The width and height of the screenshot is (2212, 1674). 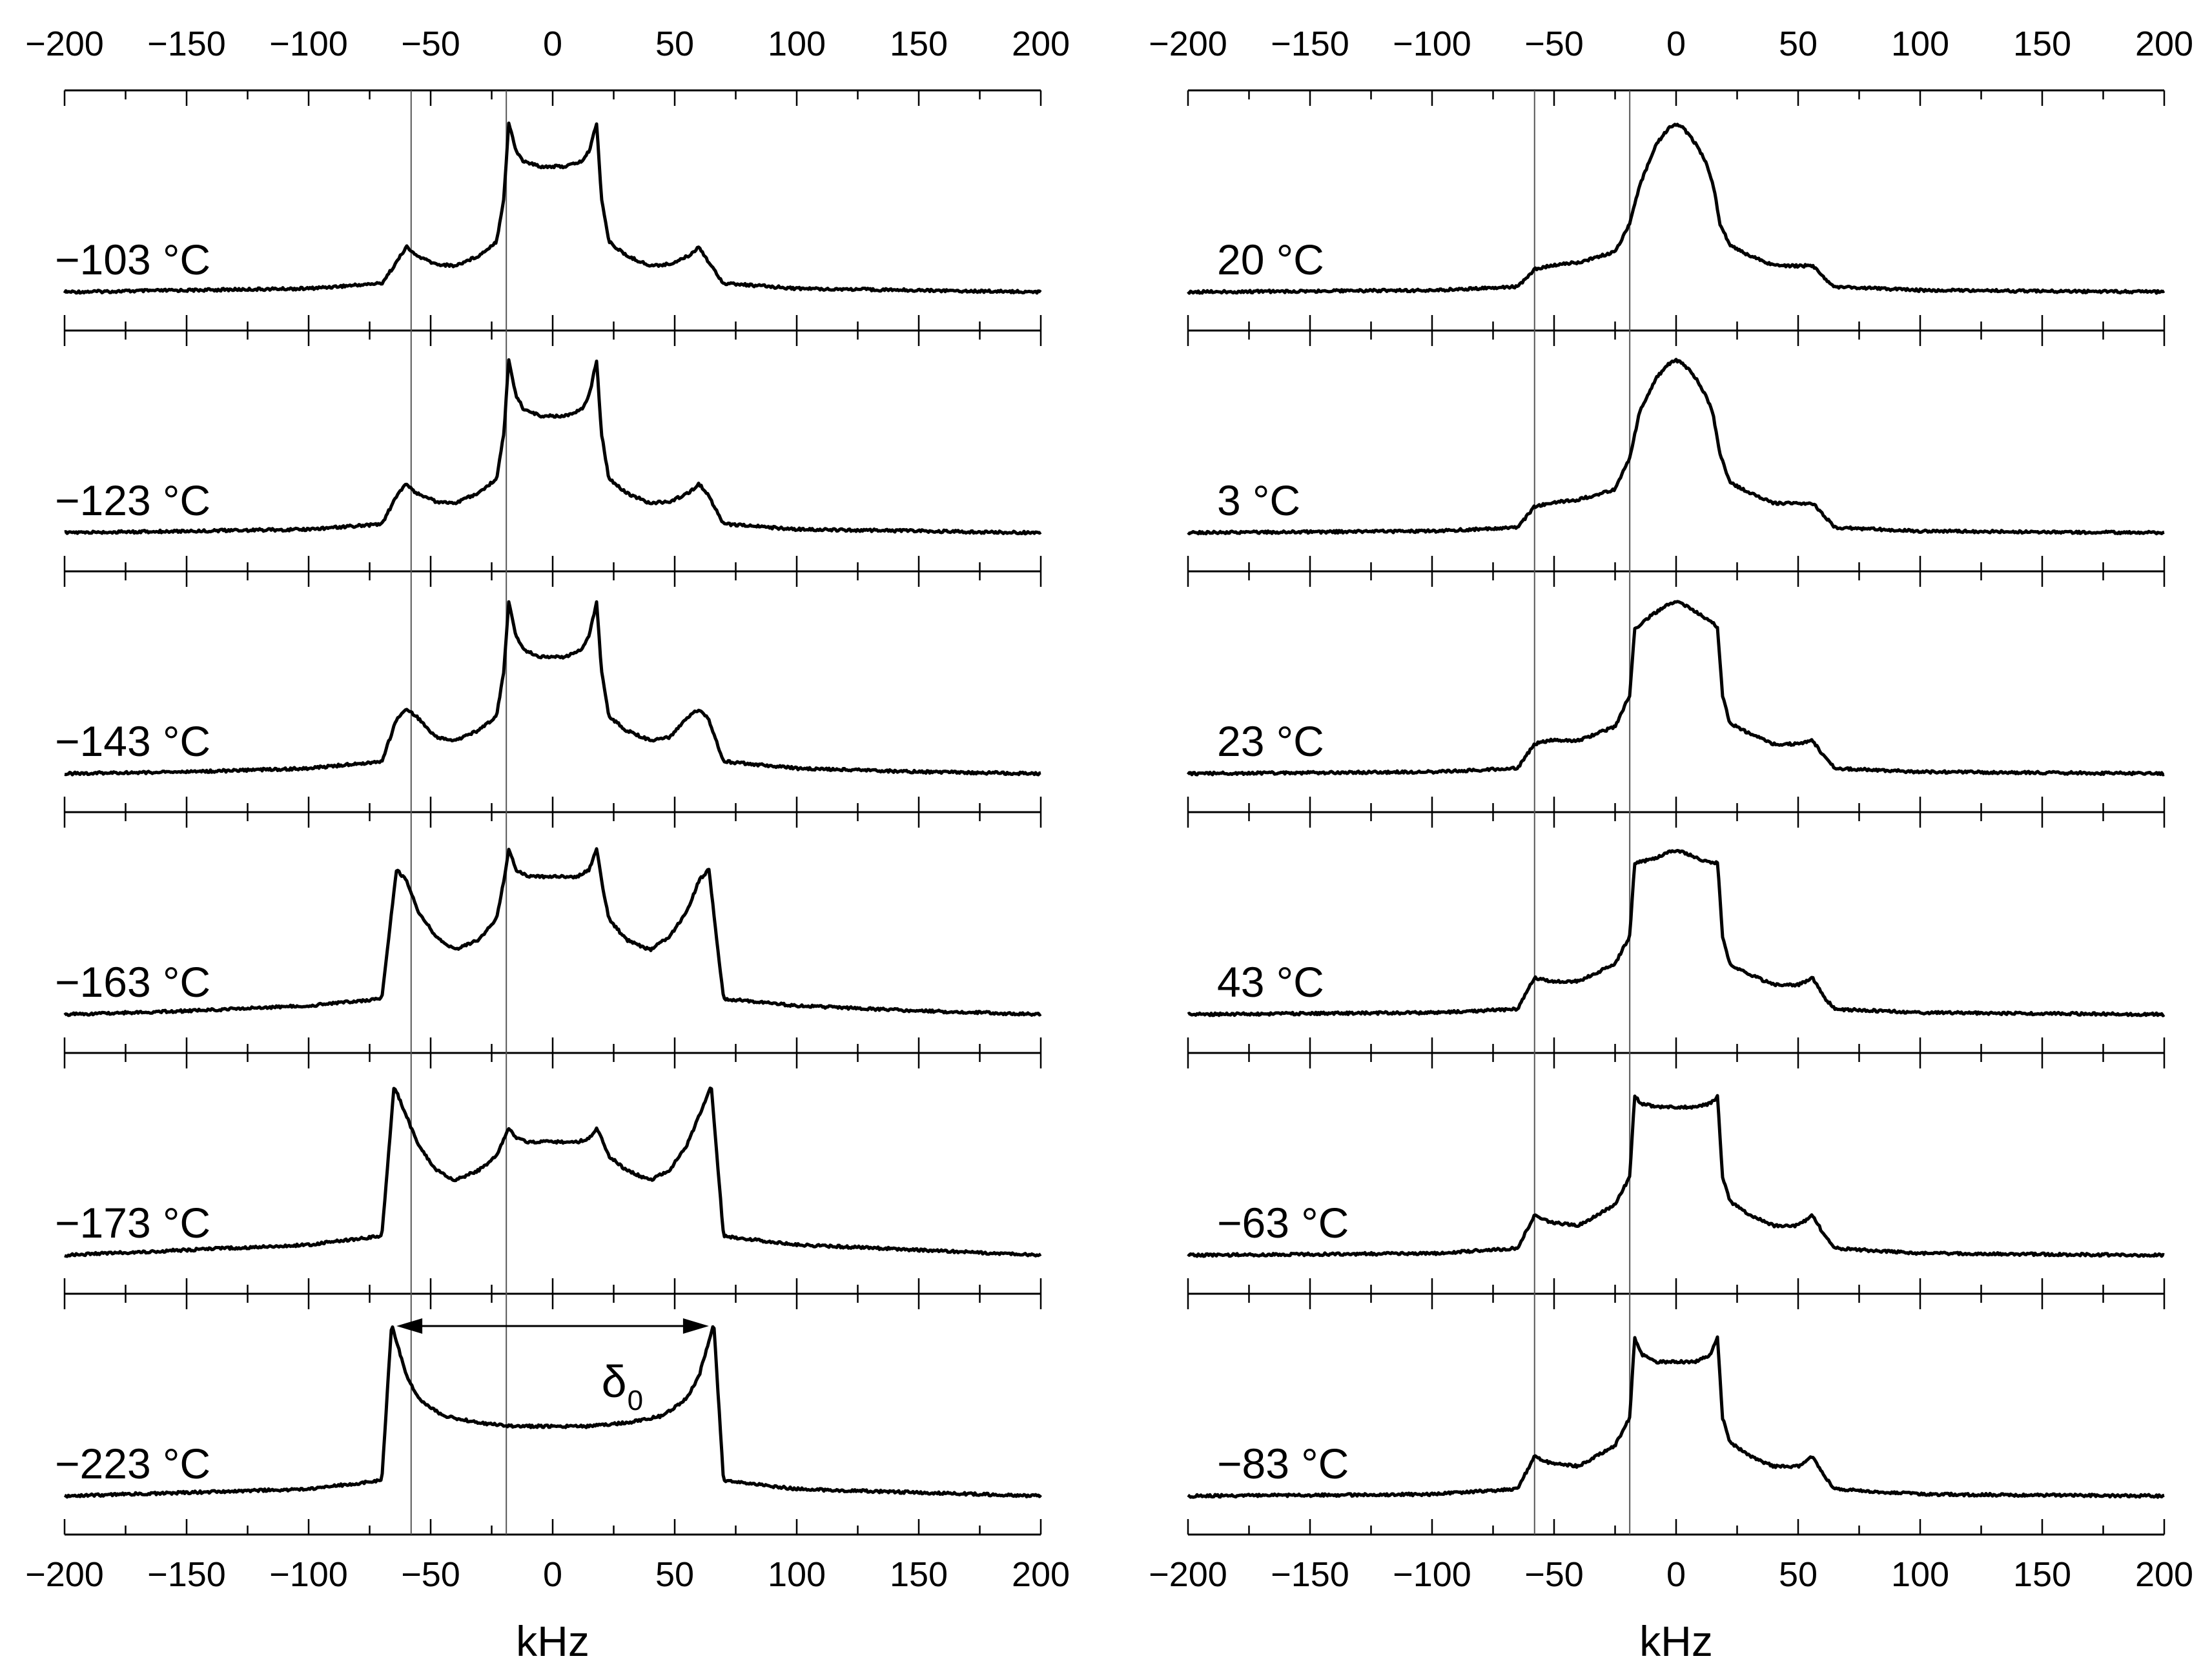 I want to click on temperature-label: −83 °C, so click(x=1283, y=1463).